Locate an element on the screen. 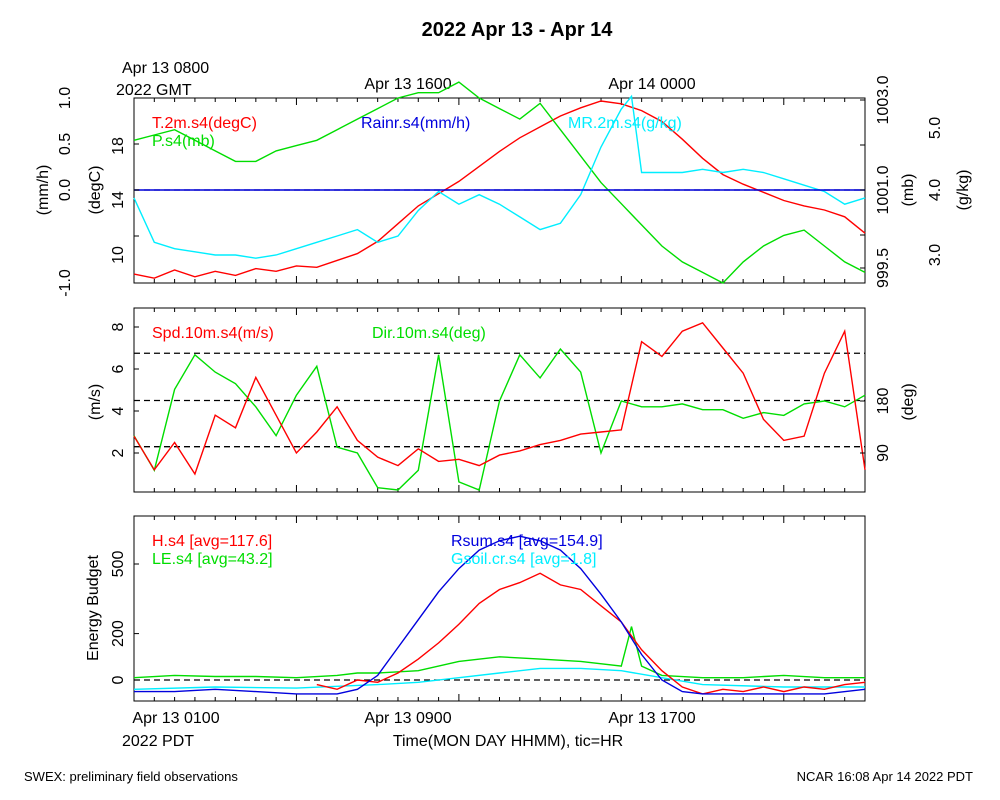  mixing-ratio-tick-label: 3.0 is located at coordinates (935, 255).